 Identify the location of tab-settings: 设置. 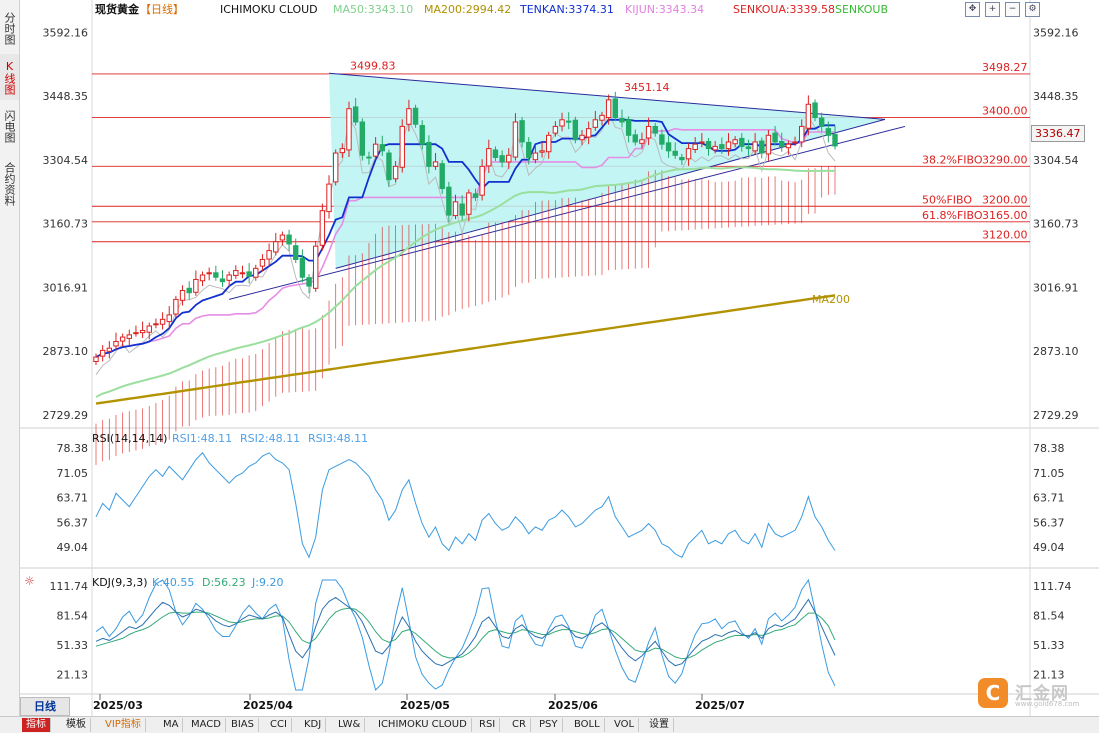
(659, 725).